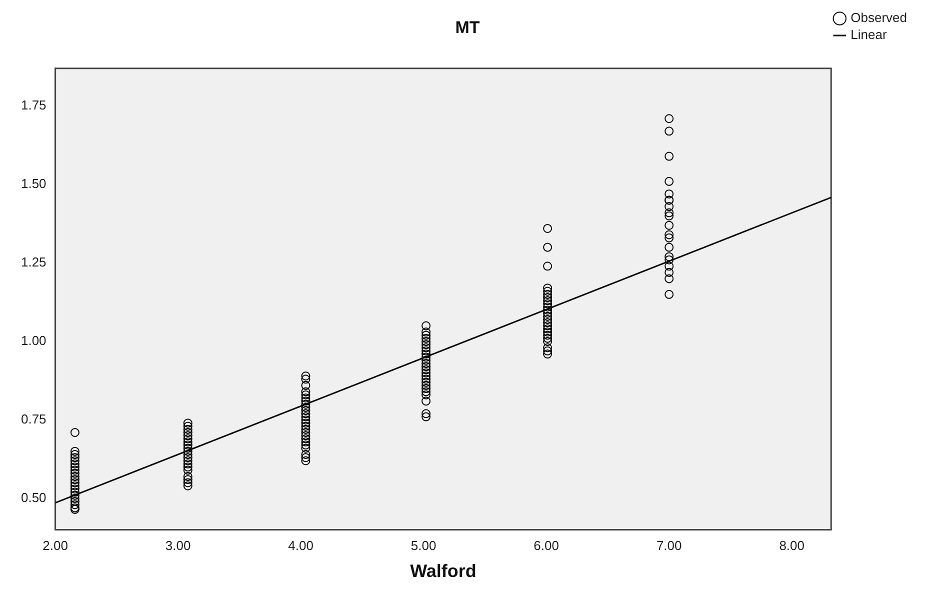 The image size is (925, 595). I want to click on x-tick-label: 4.00, so click(301, 546).